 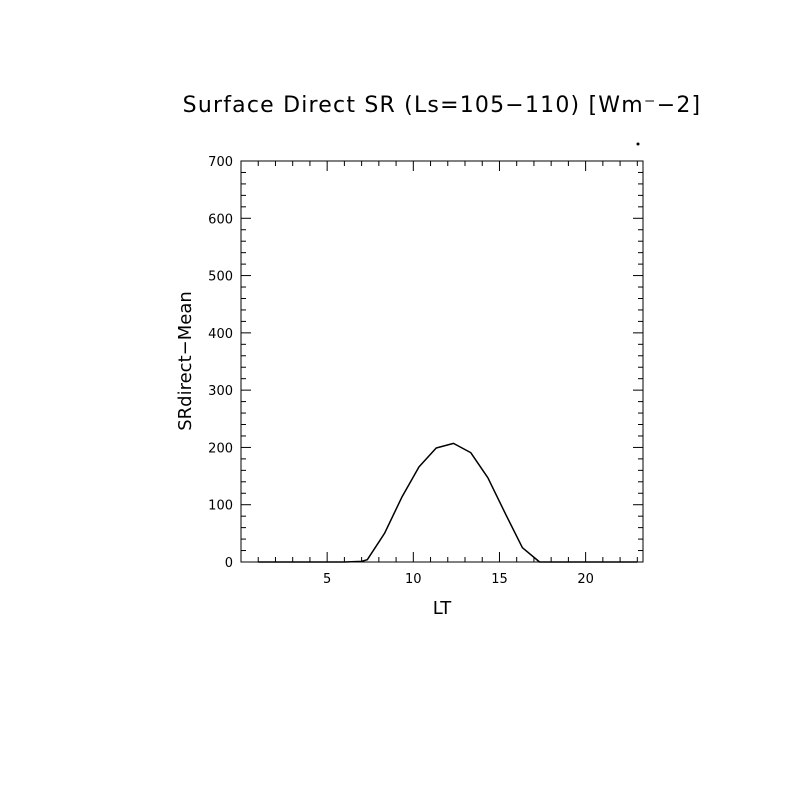 What do you see at coordinates (448, 502) in the screenshot?
I see `series-line` at bounding box center [448, 502].